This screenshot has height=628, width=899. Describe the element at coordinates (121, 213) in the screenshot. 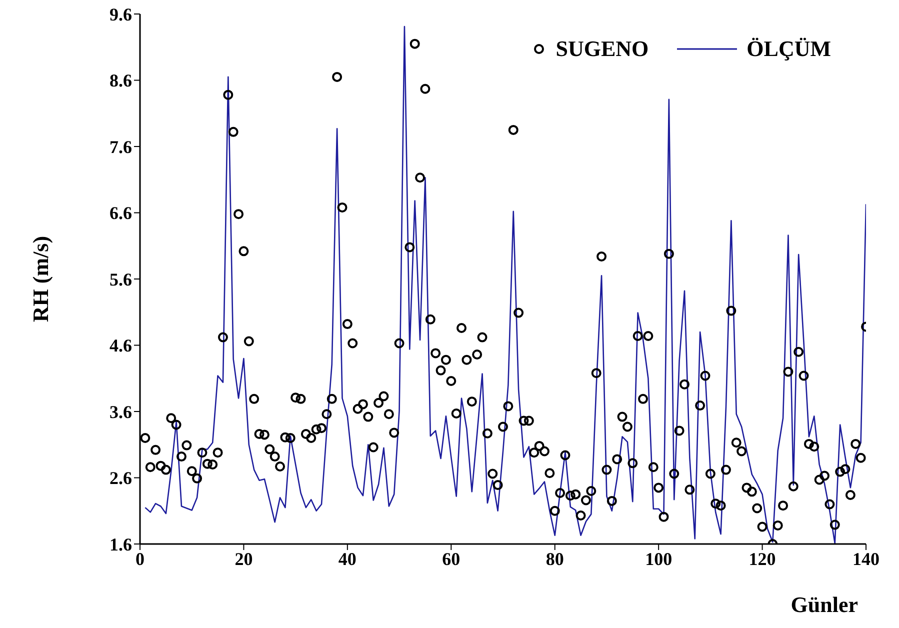

I see `y-tick-label: 6.6` at that location.